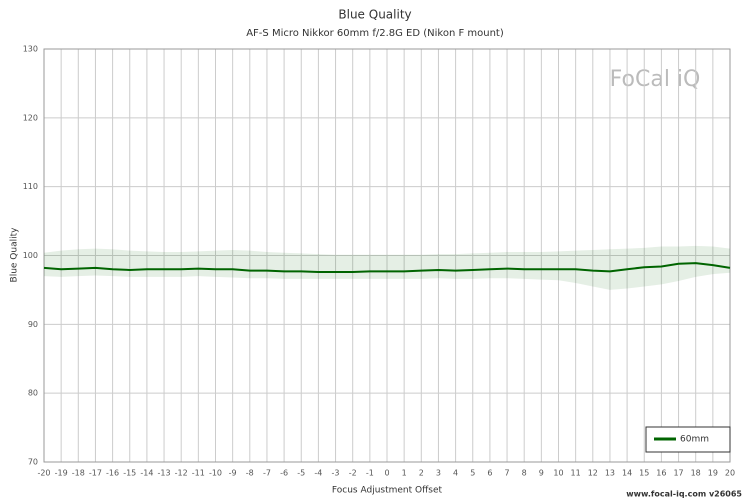  What do you see at coordinates (301, 473) in the screenshot?
I see `x-tick-label: -5` at bounding box center [301, 473].